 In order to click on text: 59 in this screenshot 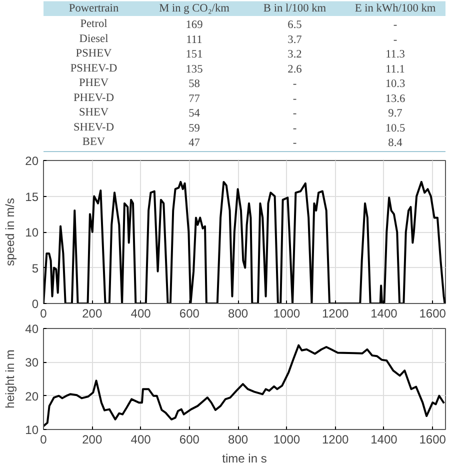, I will do `click(194, 128)`.